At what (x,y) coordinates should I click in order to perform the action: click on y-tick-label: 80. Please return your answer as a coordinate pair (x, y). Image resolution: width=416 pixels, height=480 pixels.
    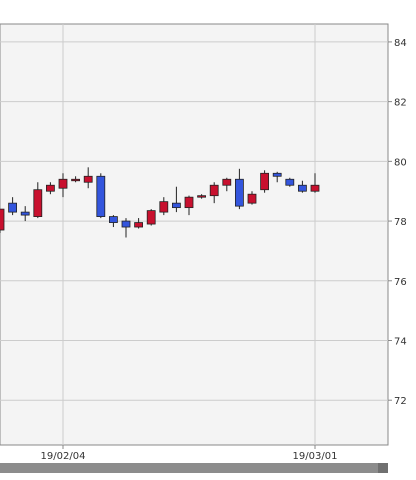
    Looking at the image, I should click on (400, 162).